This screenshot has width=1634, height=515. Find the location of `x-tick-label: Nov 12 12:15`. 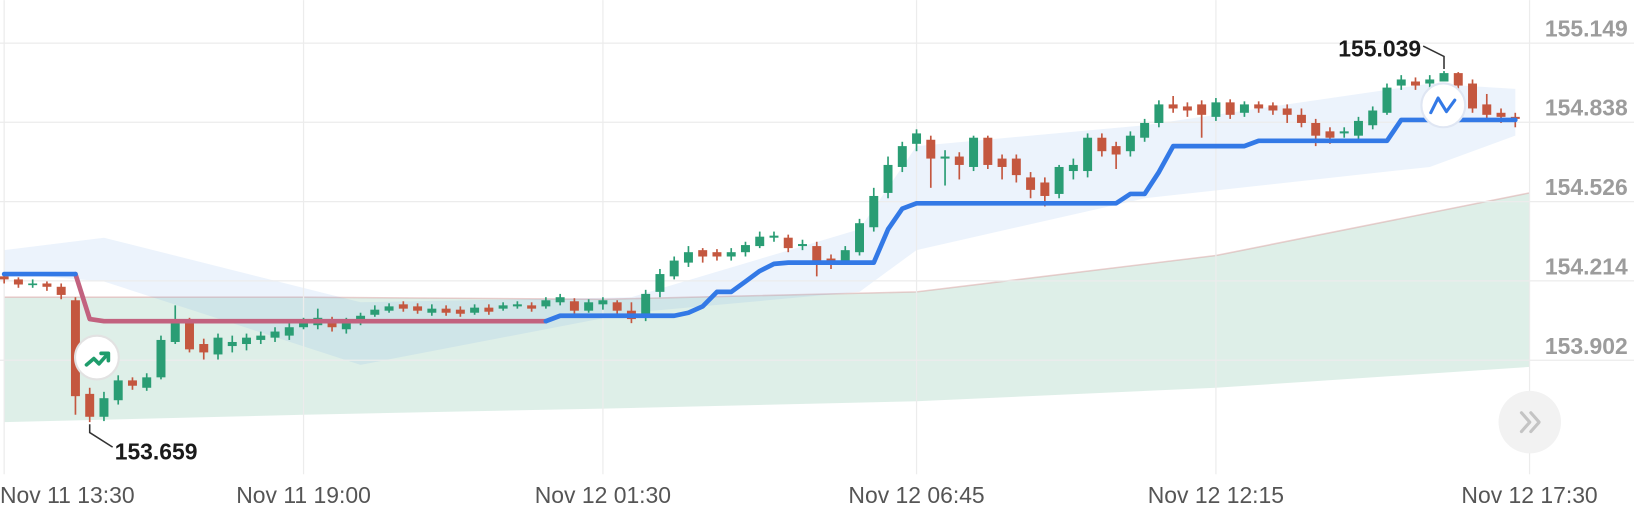

x-tick-label: Nov 12 12:15 is located at coordinates (1216, 495).